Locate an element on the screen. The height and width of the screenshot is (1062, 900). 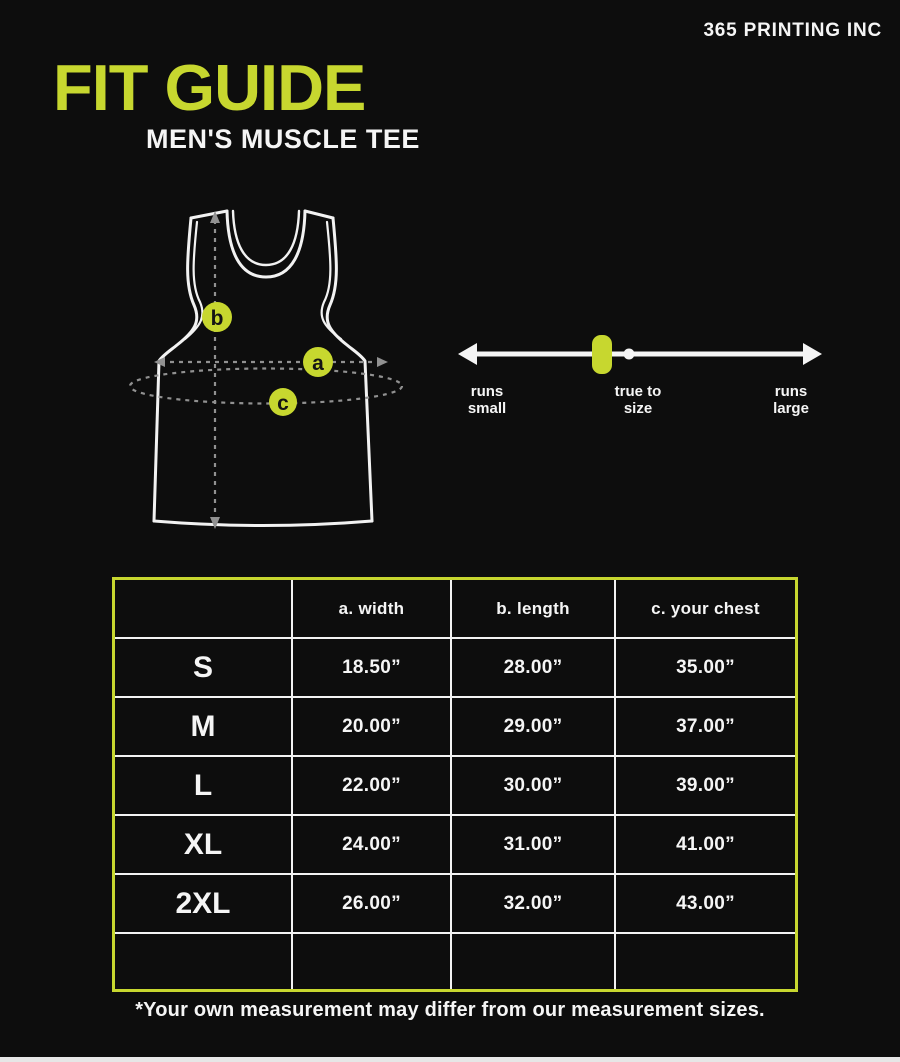
chest-value: 35.00” is located at coordinates (705, 666).